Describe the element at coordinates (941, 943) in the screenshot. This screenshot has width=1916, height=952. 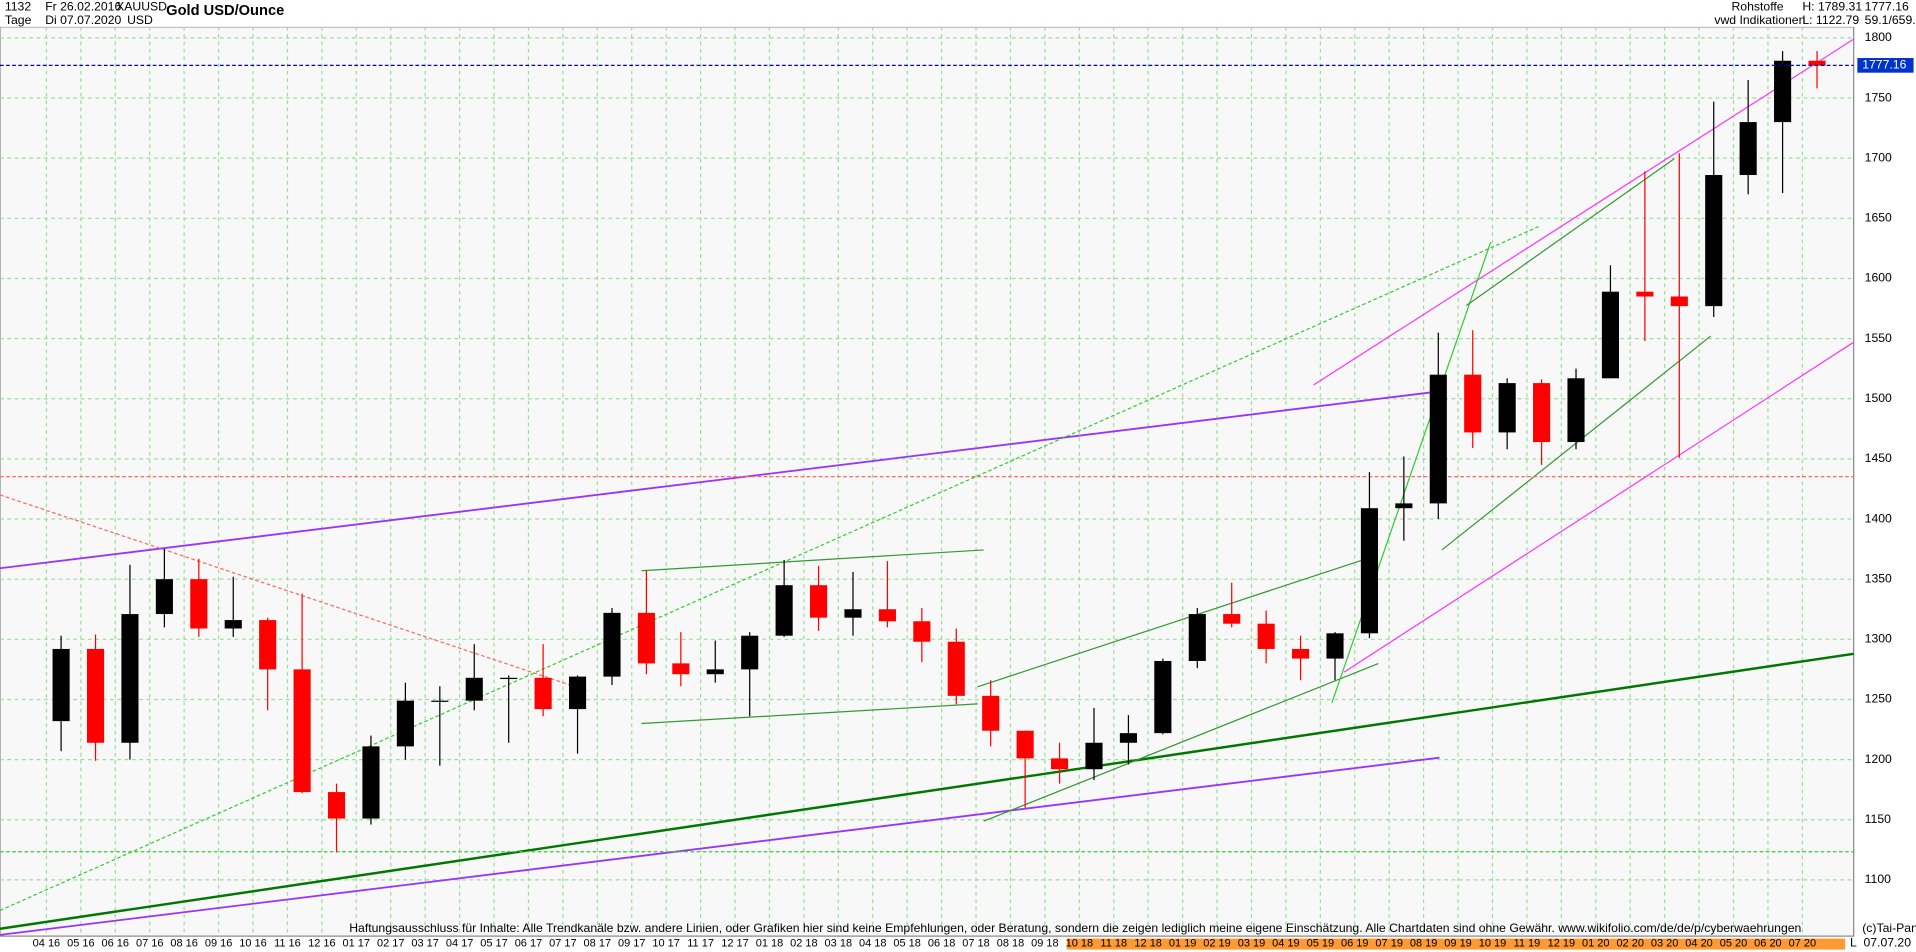
I see `x-tick-label: 06 18` at that location.